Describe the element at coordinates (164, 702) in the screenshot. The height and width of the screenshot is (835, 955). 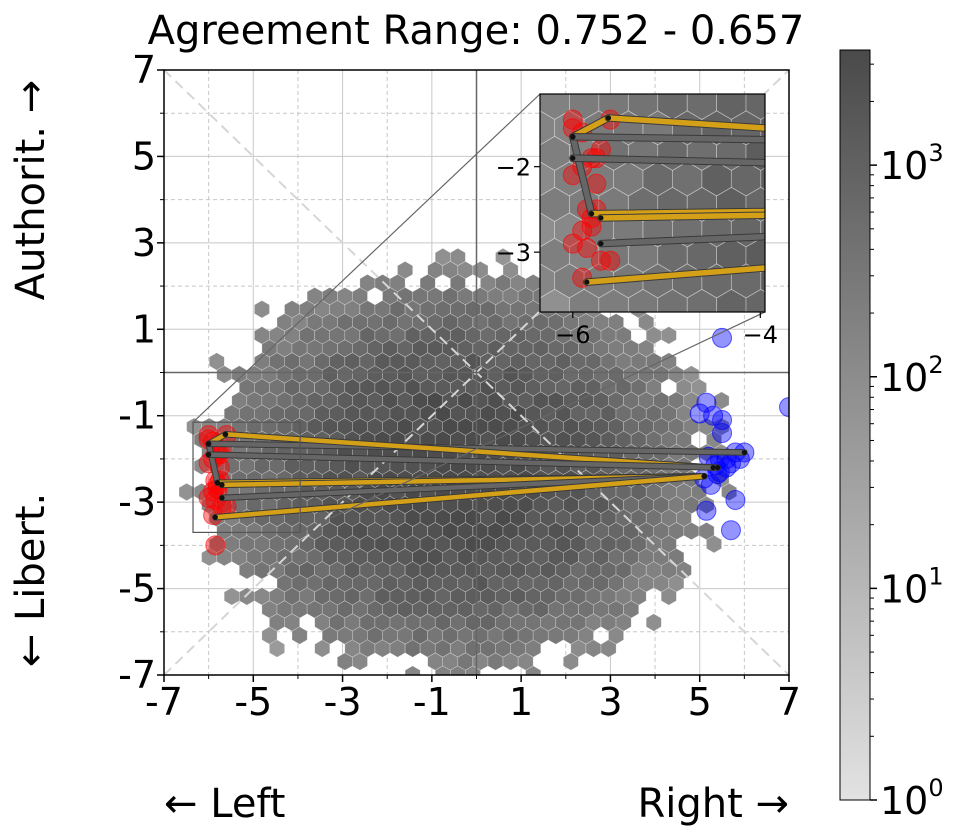
I see `x-tick-label: -7` at that location.